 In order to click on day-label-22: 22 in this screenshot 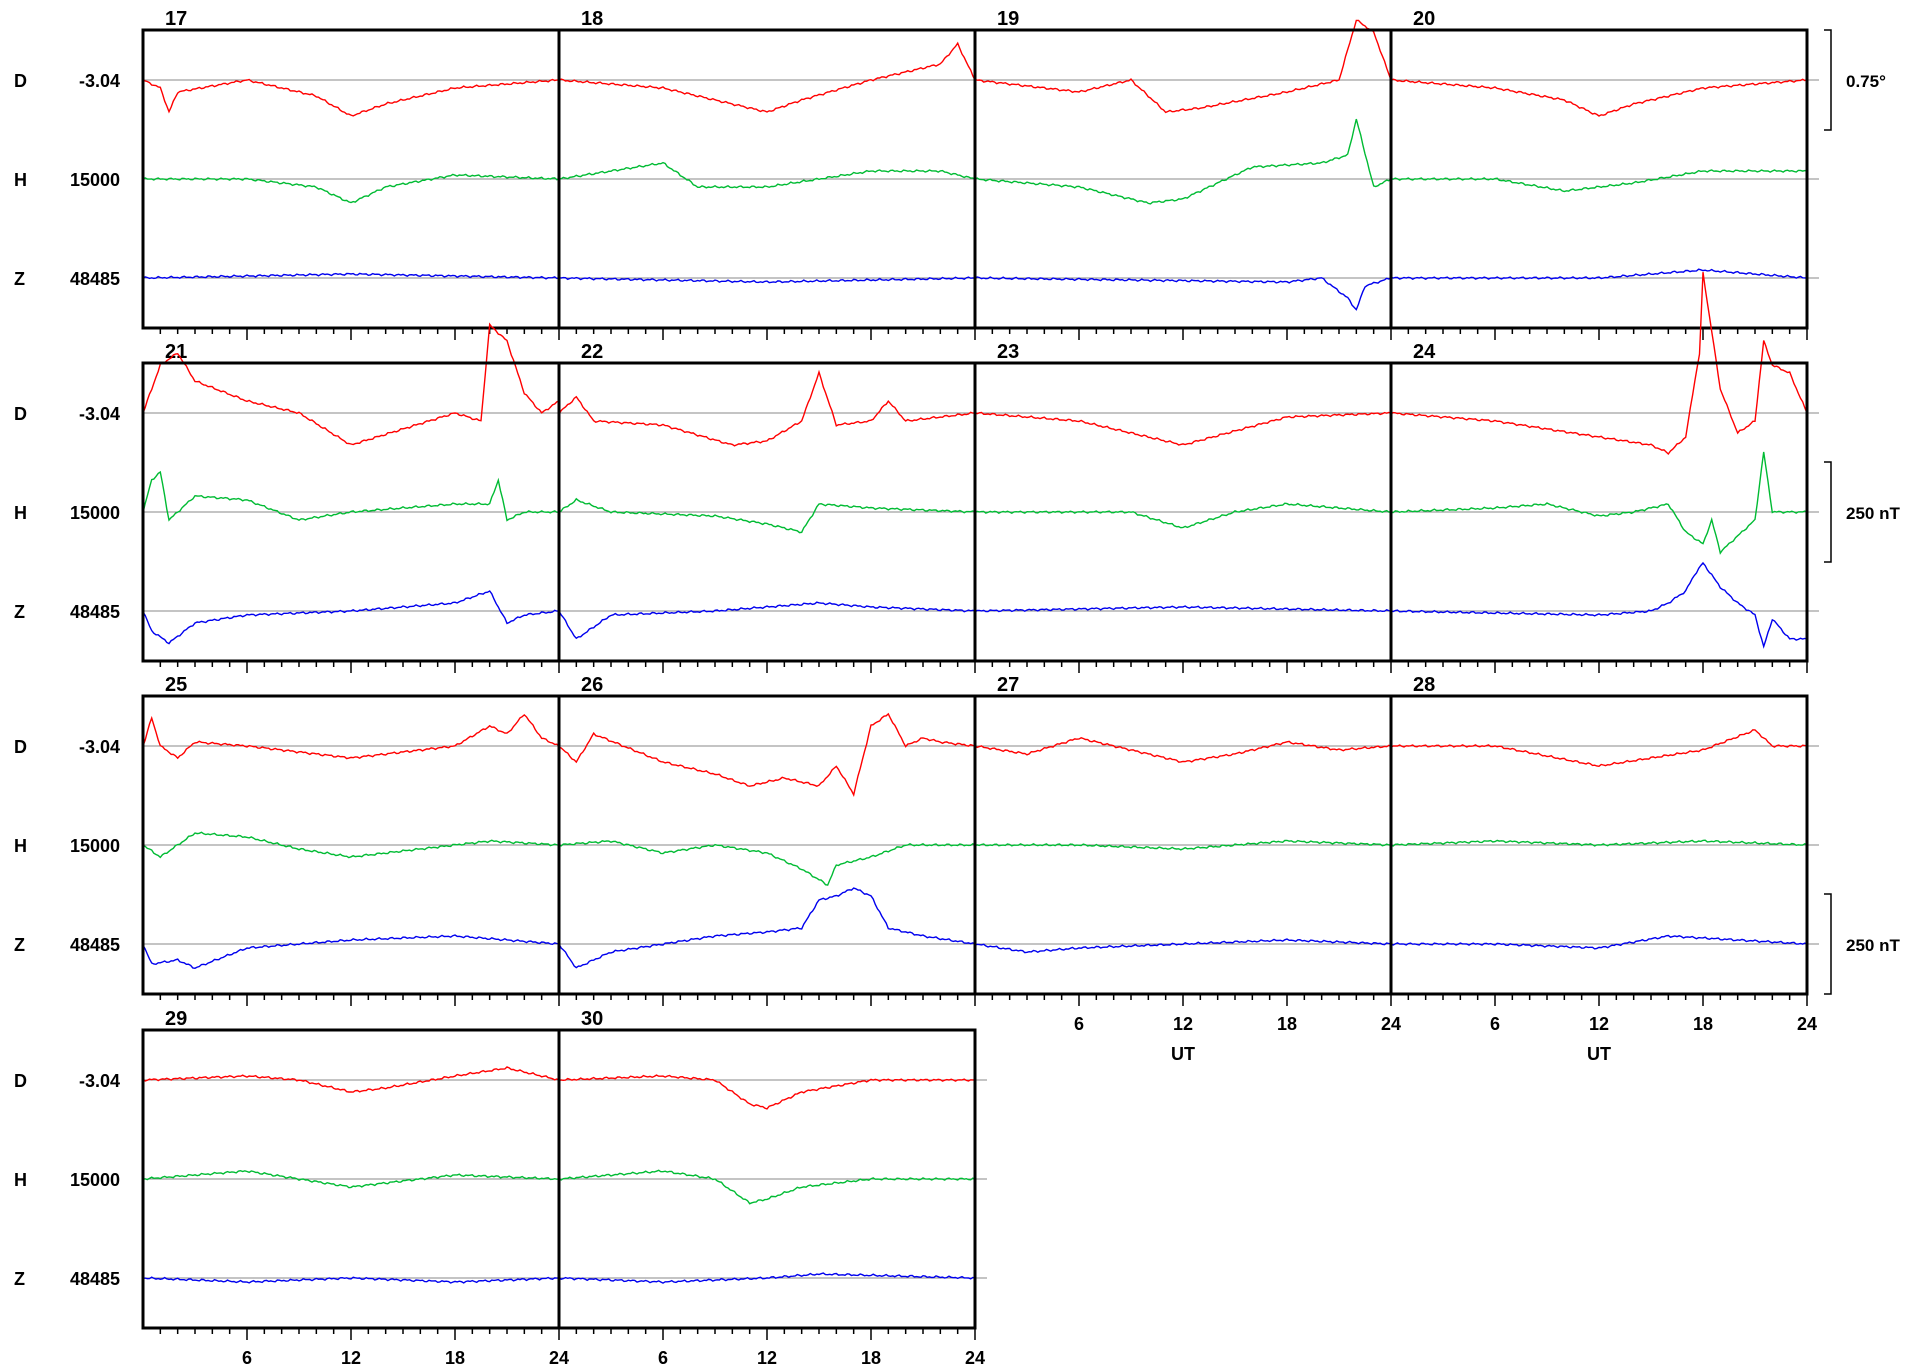, I will do `click(592, 352)`.